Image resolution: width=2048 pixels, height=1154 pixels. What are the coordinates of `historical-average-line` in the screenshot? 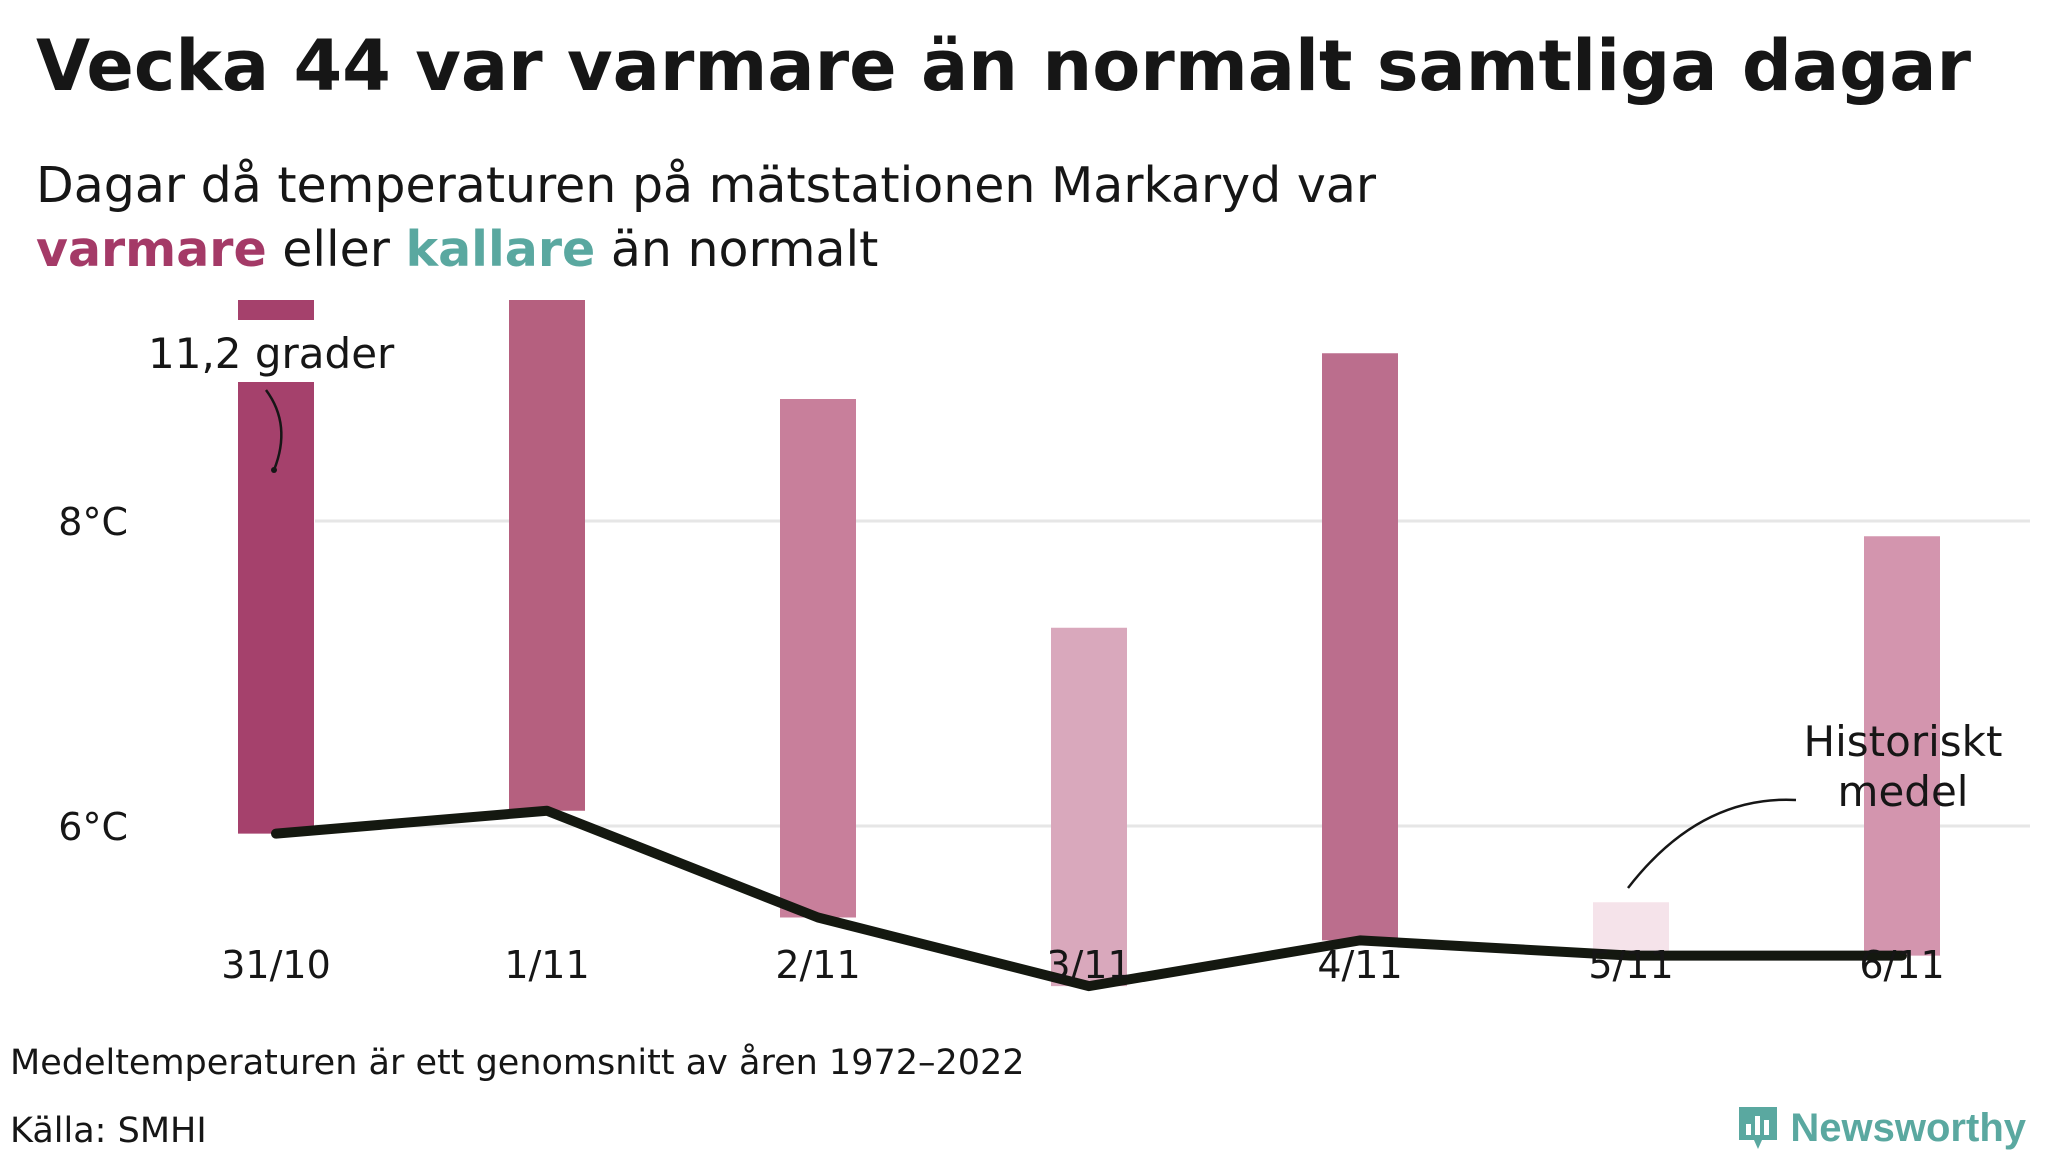 It's located at (1089, 898).